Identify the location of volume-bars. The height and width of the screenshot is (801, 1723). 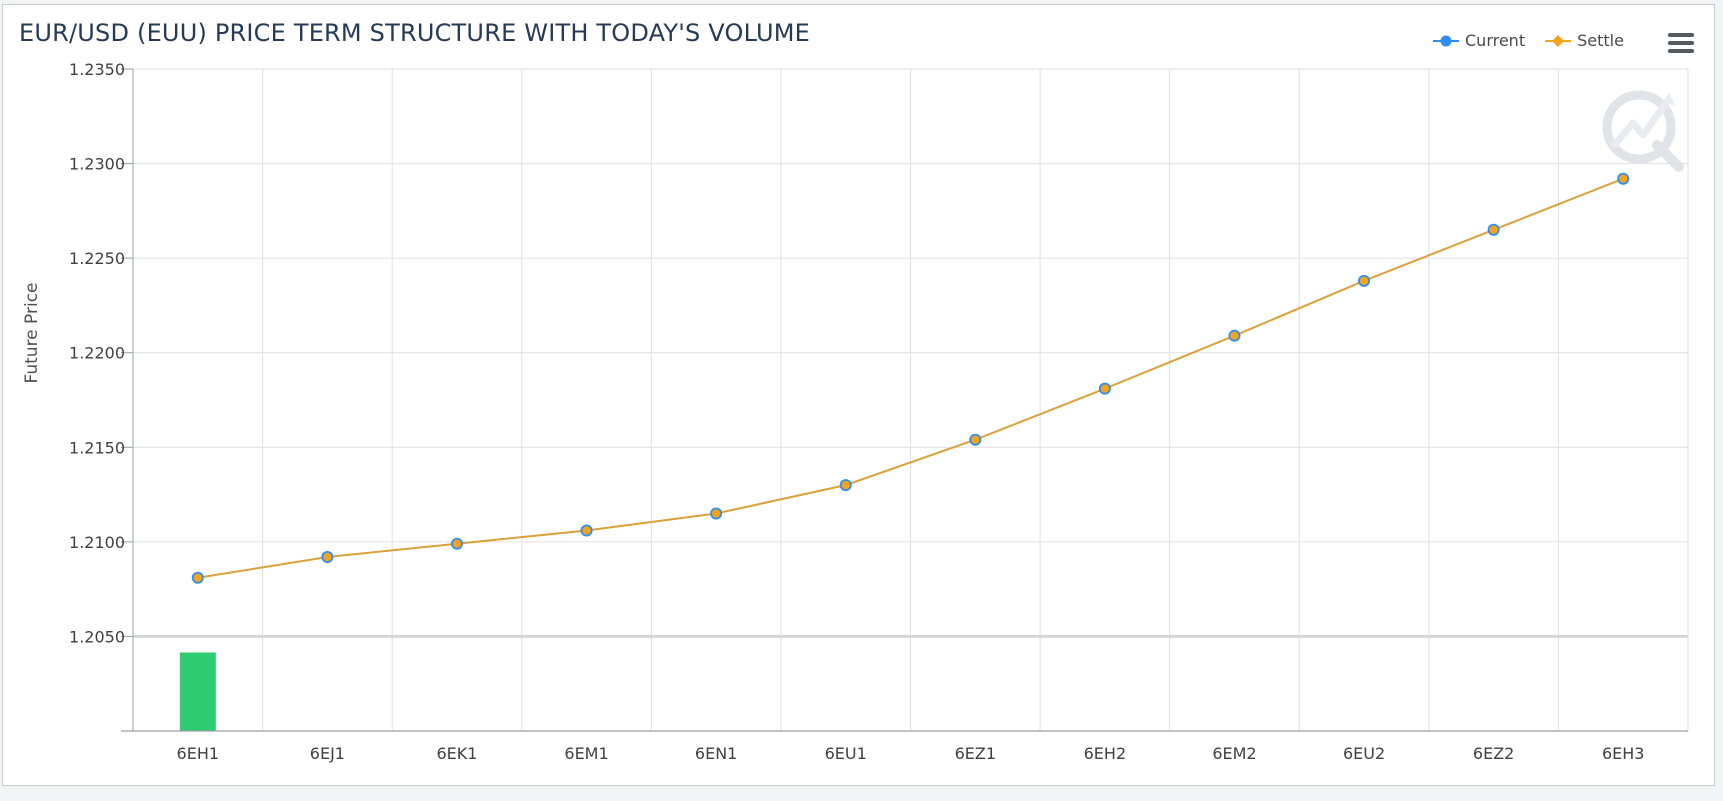
(197, 691).